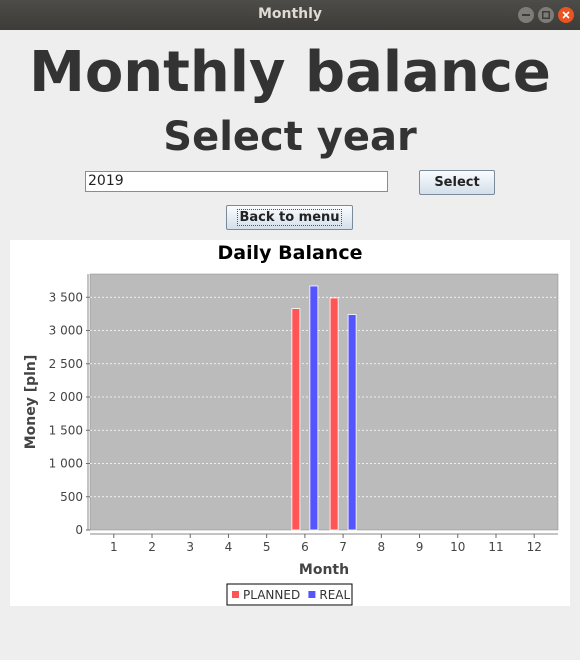  I want to click on y-tick-label: 3 500, so click(66, 297).